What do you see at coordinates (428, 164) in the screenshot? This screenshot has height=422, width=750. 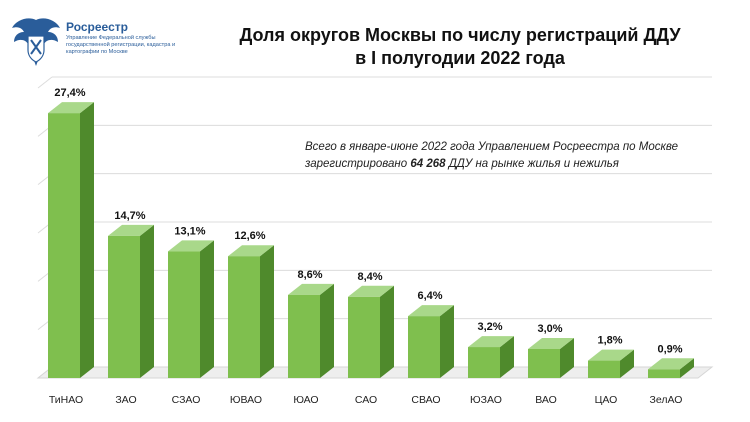 I see `summary-note-total: 64 268` at bounding box center [428, 164].